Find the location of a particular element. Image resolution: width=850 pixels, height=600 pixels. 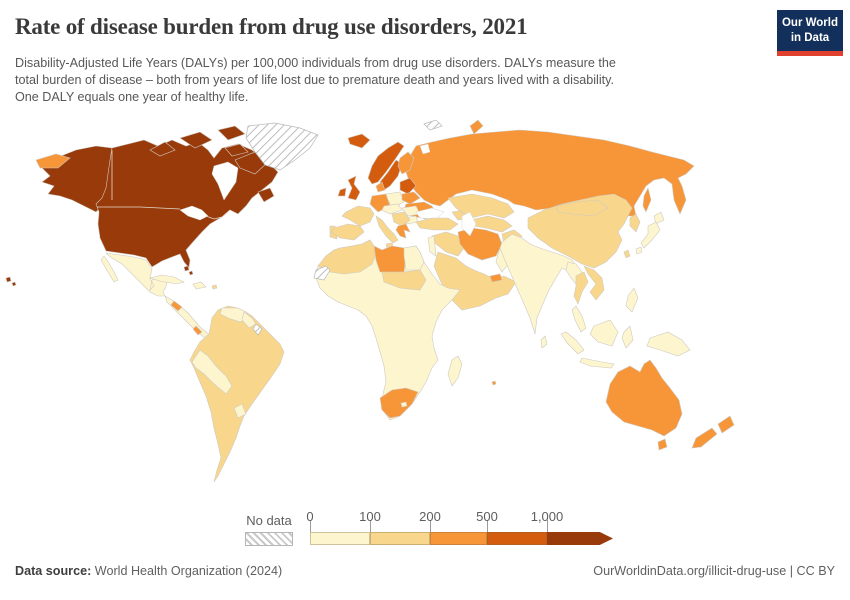

legend-tick-label: 100 is located at coordinates (370, 516).